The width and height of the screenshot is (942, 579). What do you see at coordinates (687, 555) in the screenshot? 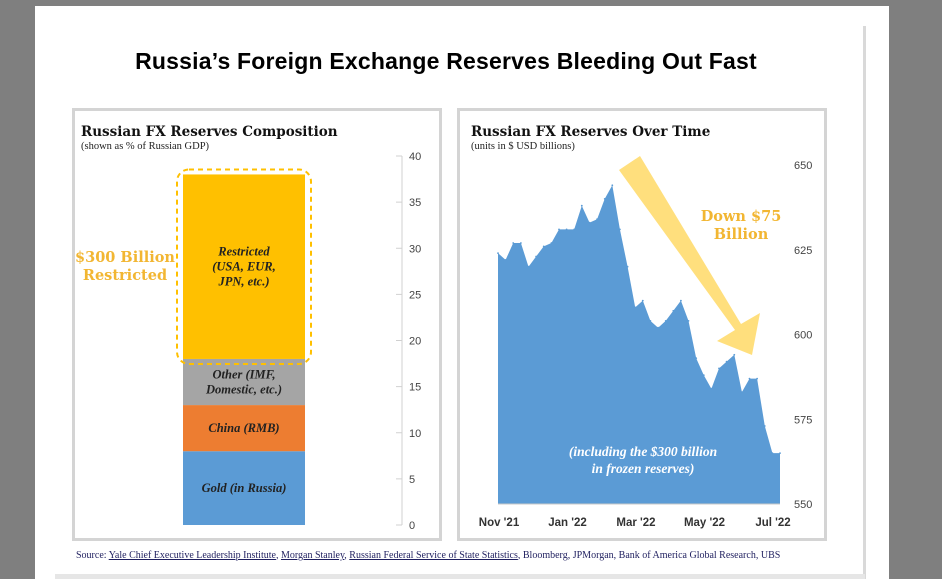
I see `source-item: Bank of America Global Research` at bounding box center [687, 555].